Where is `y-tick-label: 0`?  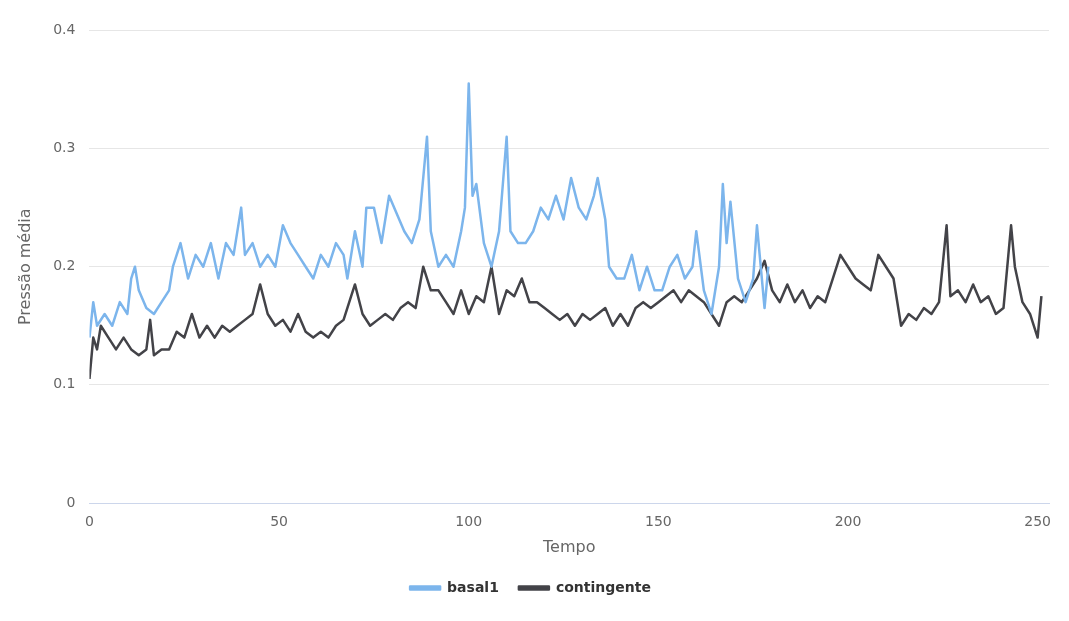 y-tick-label: 0 is located at coordinates (71, 501).